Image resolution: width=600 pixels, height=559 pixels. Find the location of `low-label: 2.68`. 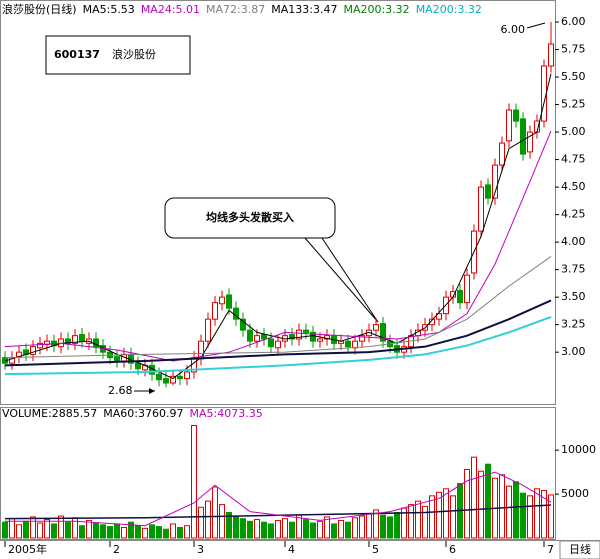

low-label: 2.68 is located at coordinates (120, 390).